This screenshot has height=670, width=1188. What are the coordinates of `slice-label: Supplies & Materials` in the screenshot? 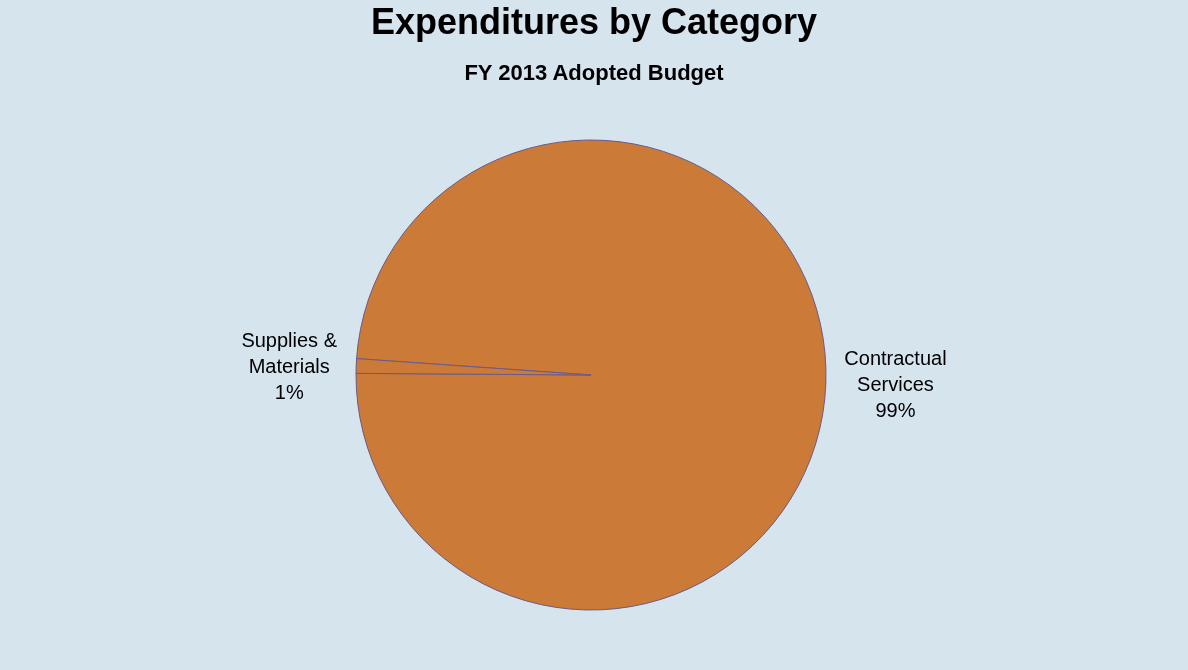 It's located at (289, 352).